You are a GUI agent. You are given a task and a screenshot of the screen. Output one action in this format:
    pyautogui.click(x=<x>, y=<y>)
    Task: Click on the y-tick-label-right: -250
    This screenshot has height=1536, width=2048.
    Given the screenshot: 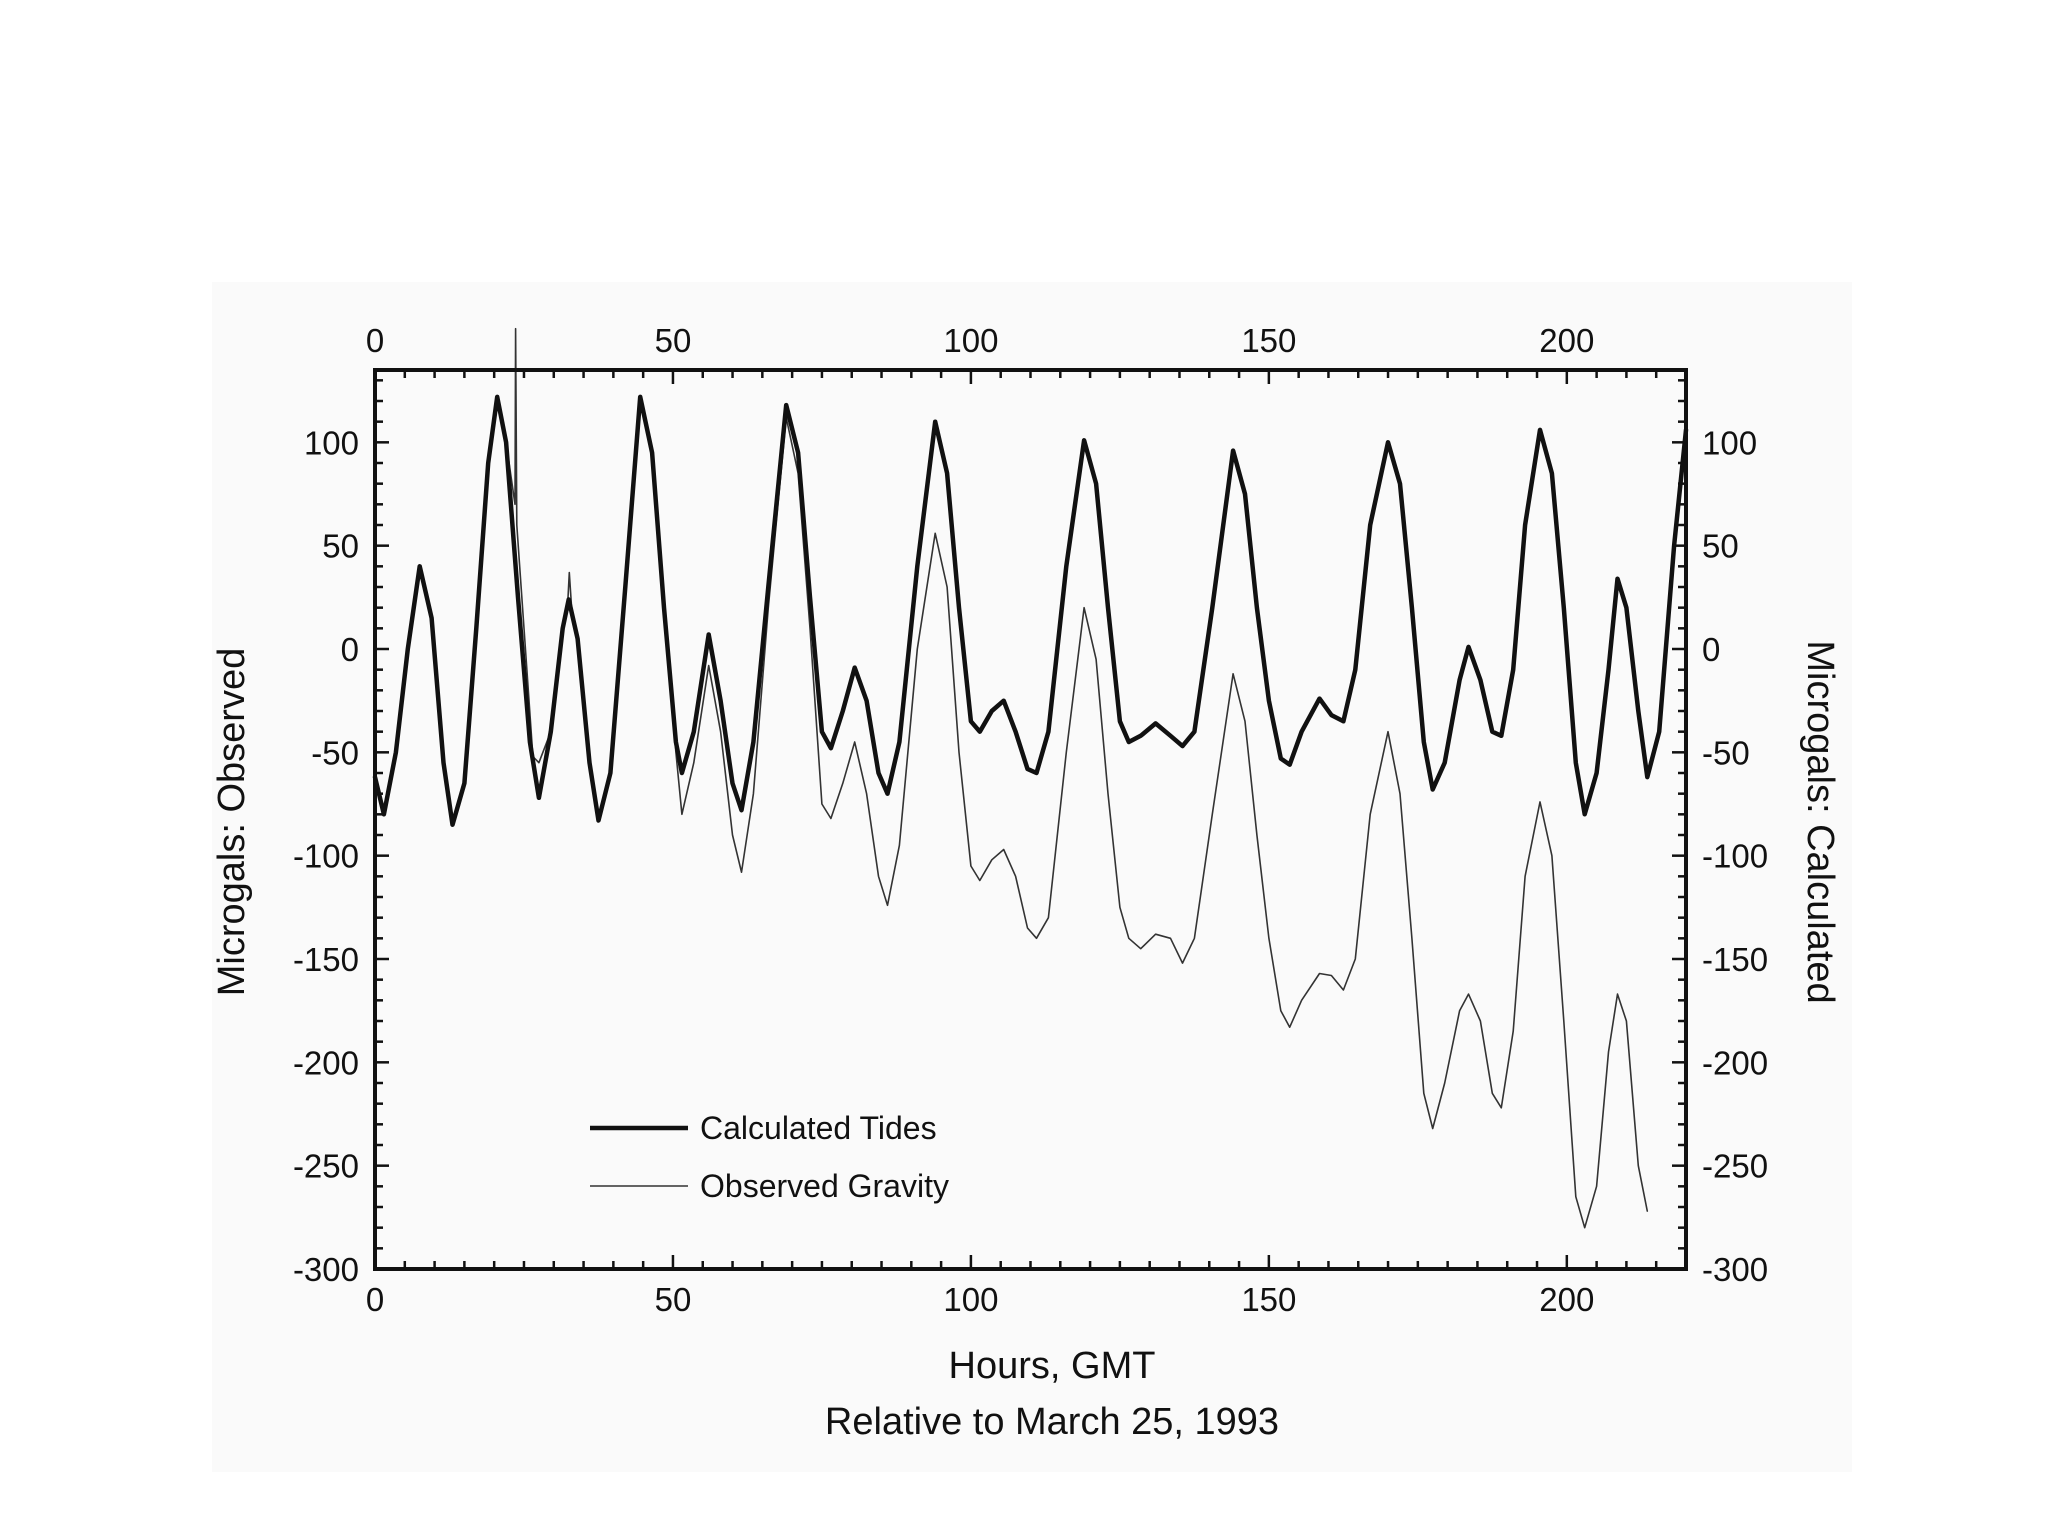 What is the action you would take?
    pyautogui.click(x=1735, y=1166)
    